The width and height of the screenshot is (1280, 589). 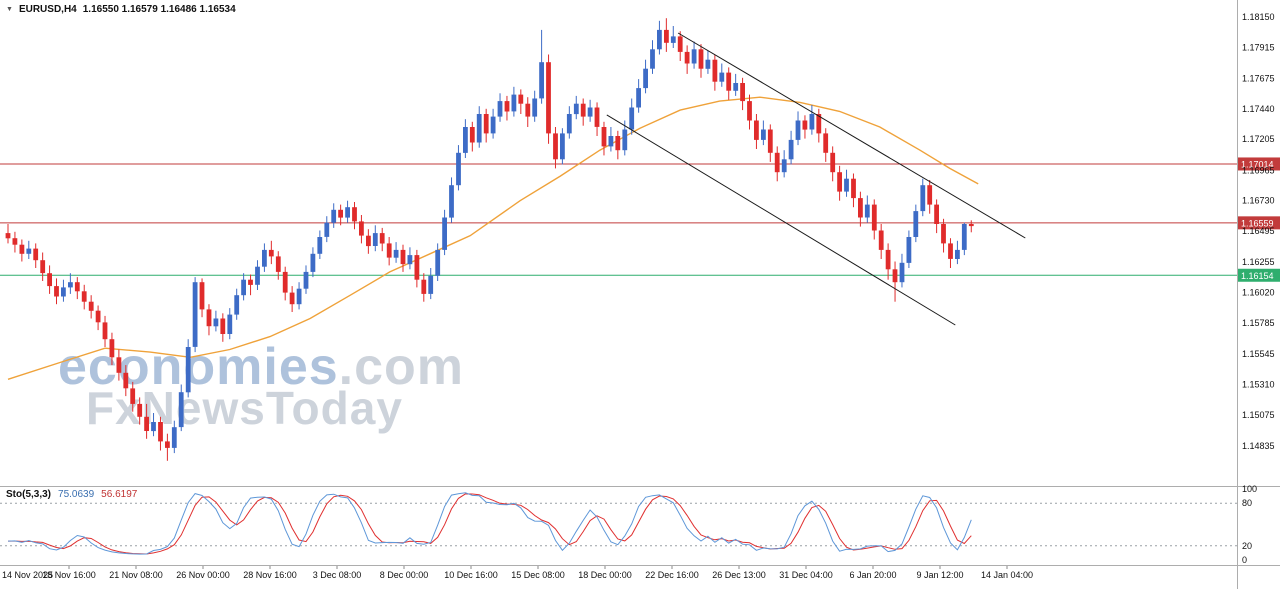 What do you see at coordinates (1258, 415) in the screenshot?
I see `price-axis-label: 1.15075` at bounding box center [1258, 415].